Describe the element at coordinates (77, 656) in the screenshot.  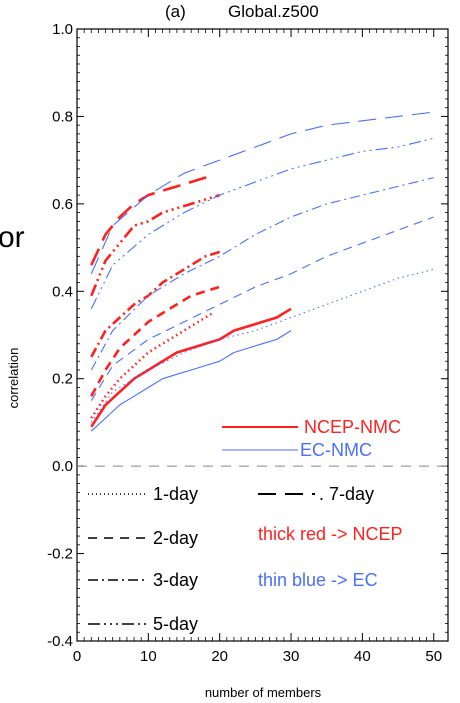
I see `x-tick-label: 0` at that location.